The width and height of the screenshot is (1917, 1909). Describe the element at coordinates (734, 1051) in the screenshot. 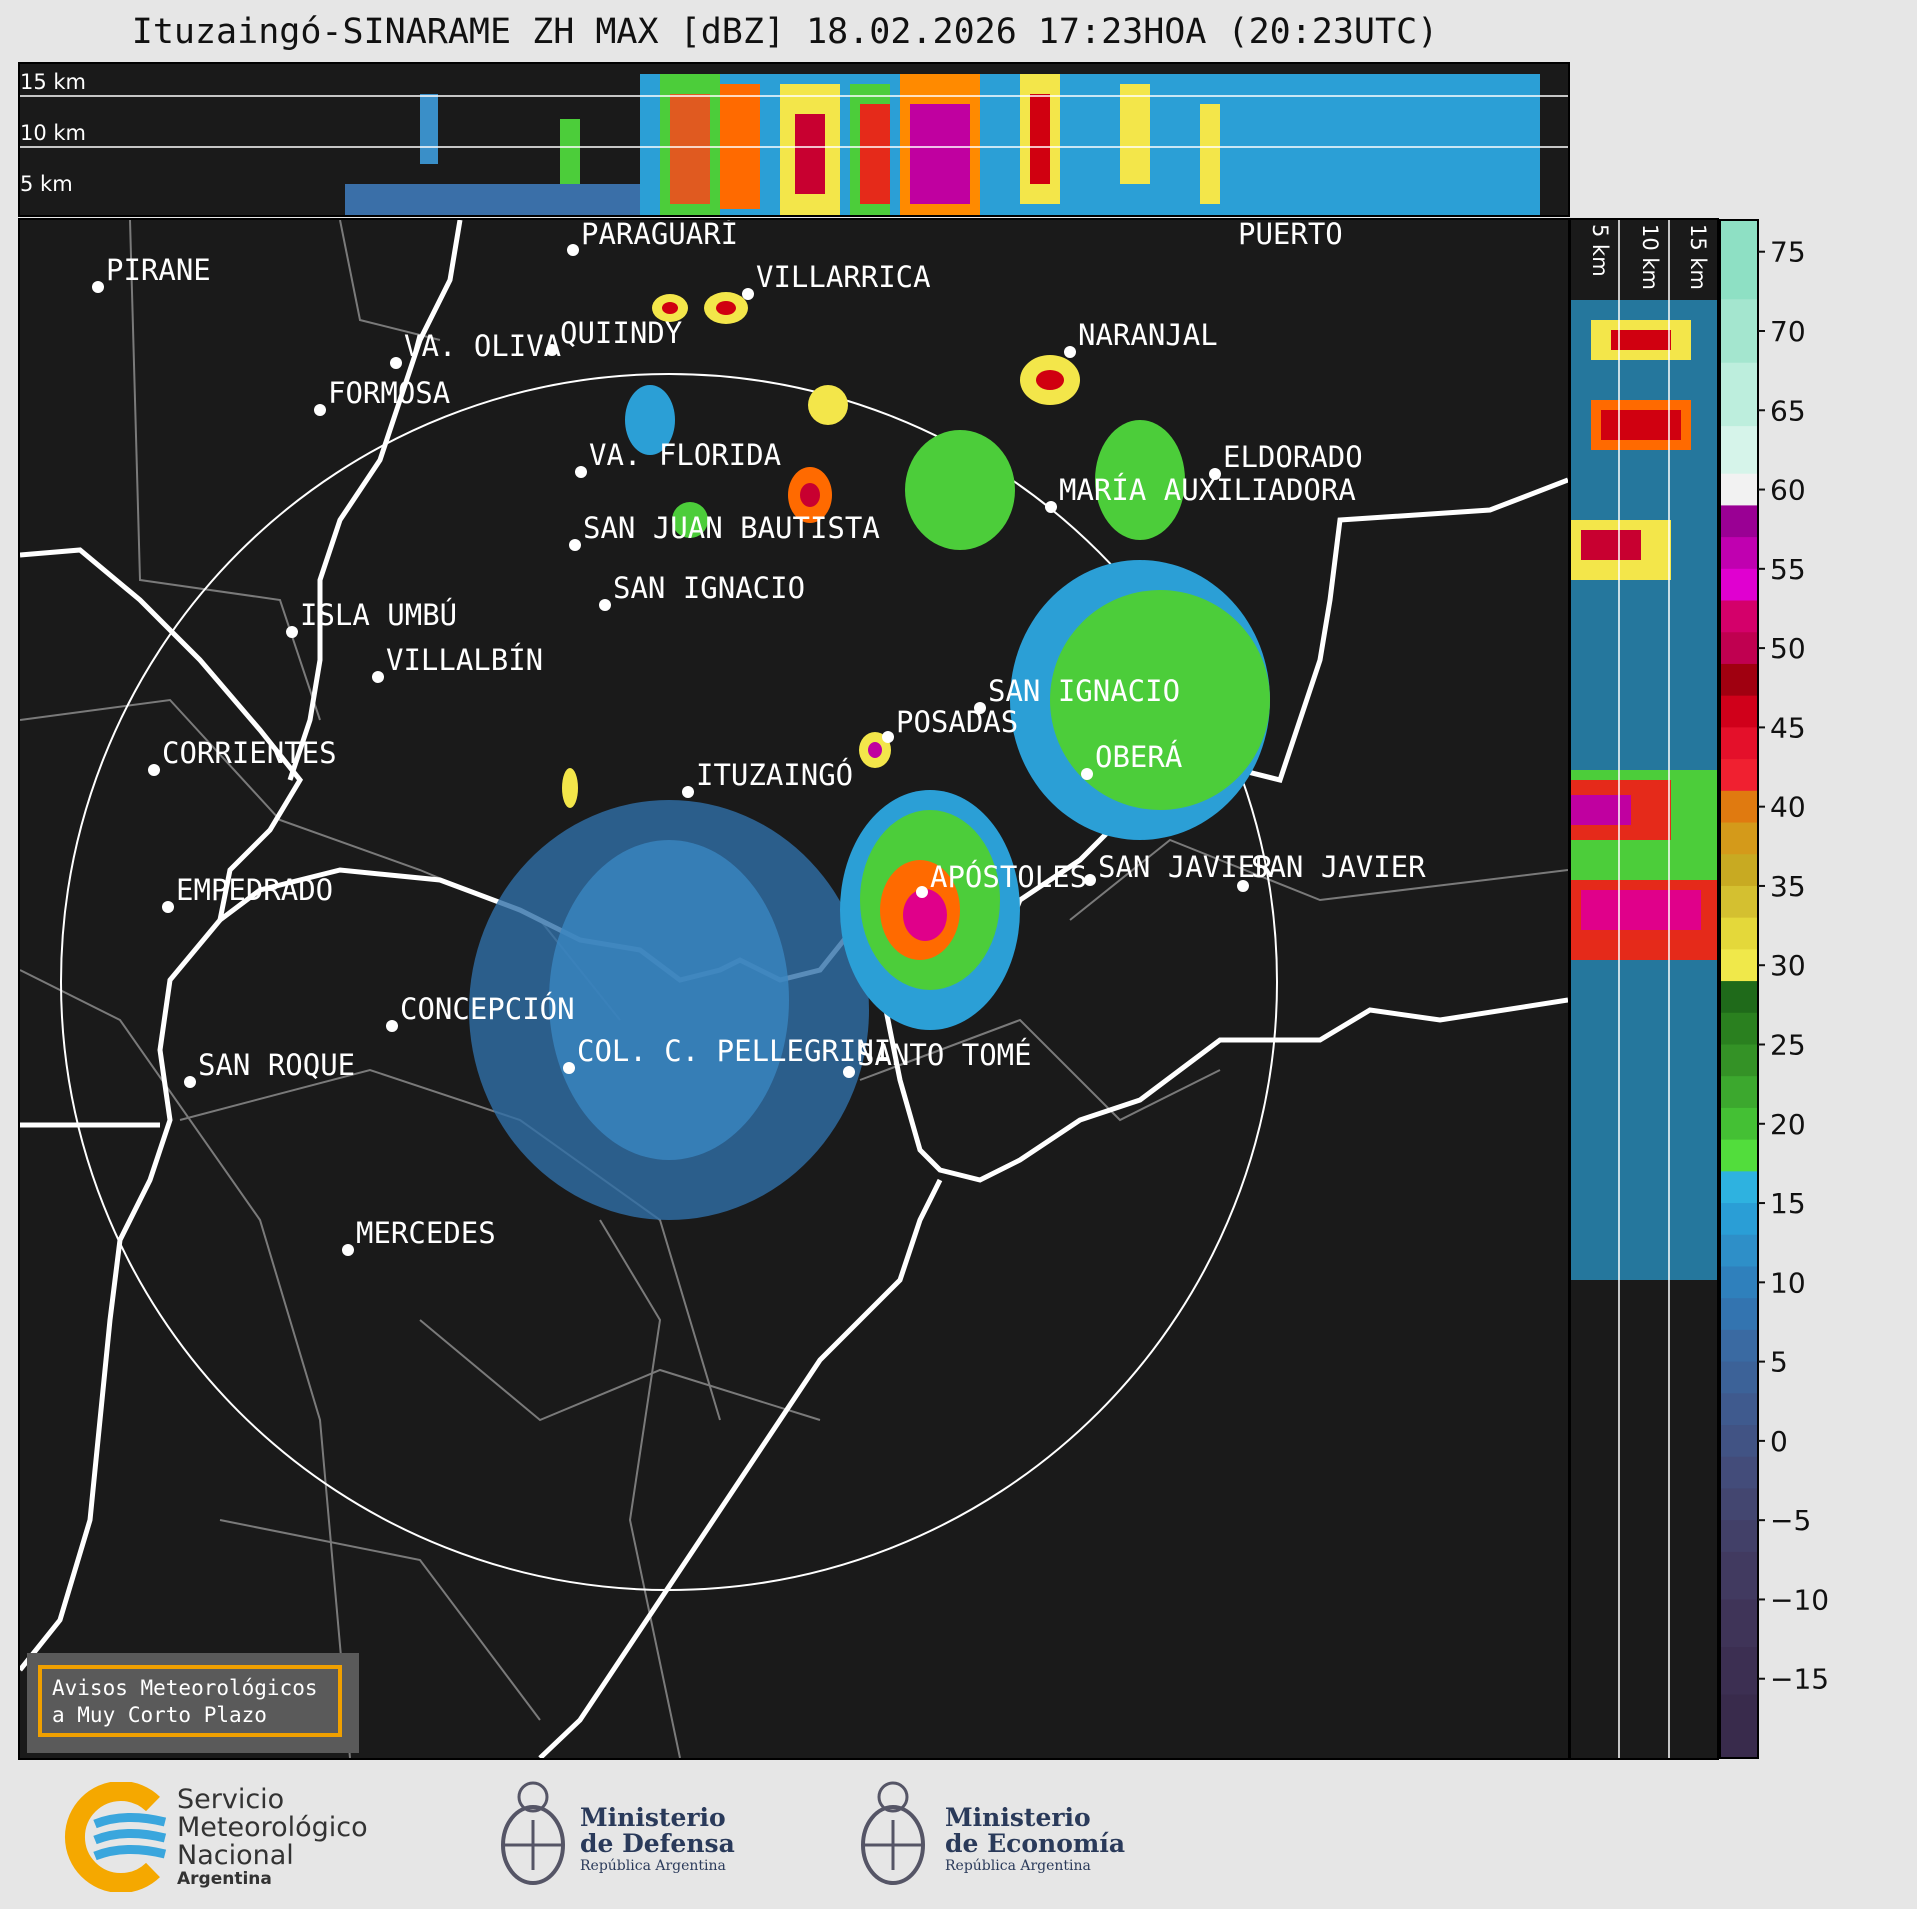

I see `city-label: COL. C. PELLEGRINI` at that location.